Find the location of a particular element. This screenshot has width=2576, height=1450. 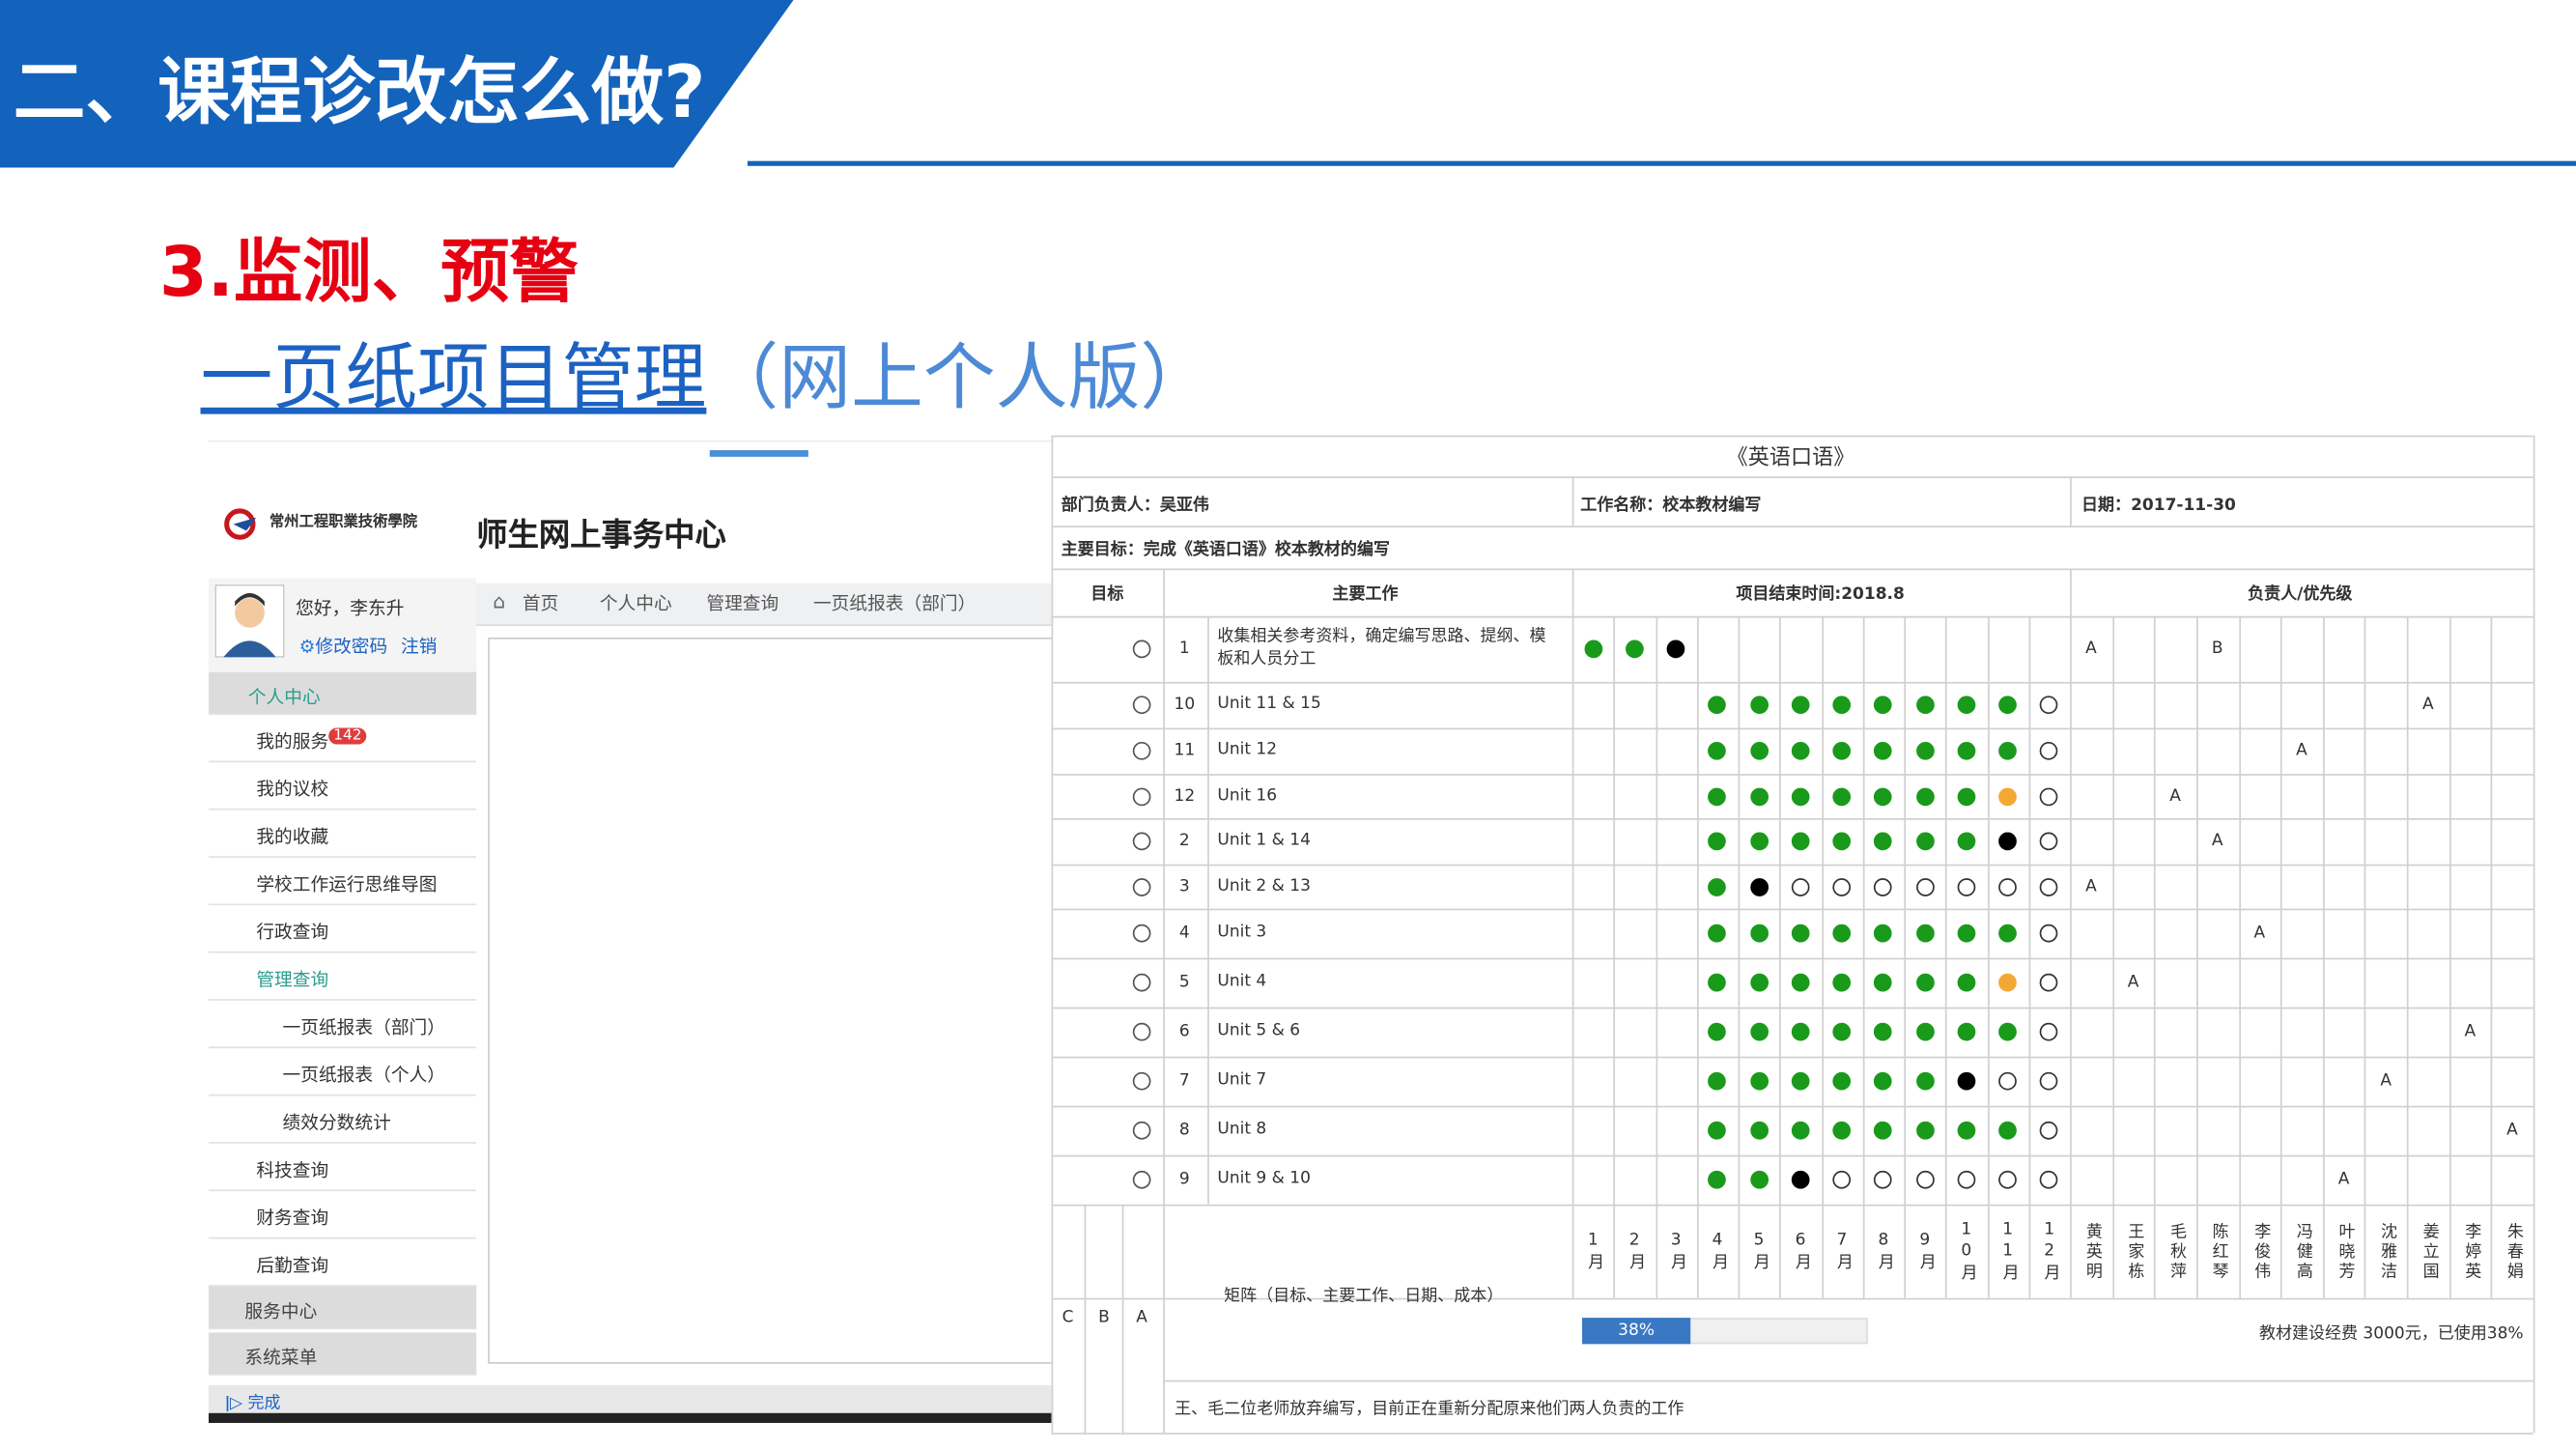

person-name: 陈红琴 is located at coordinates (2217, 1252).